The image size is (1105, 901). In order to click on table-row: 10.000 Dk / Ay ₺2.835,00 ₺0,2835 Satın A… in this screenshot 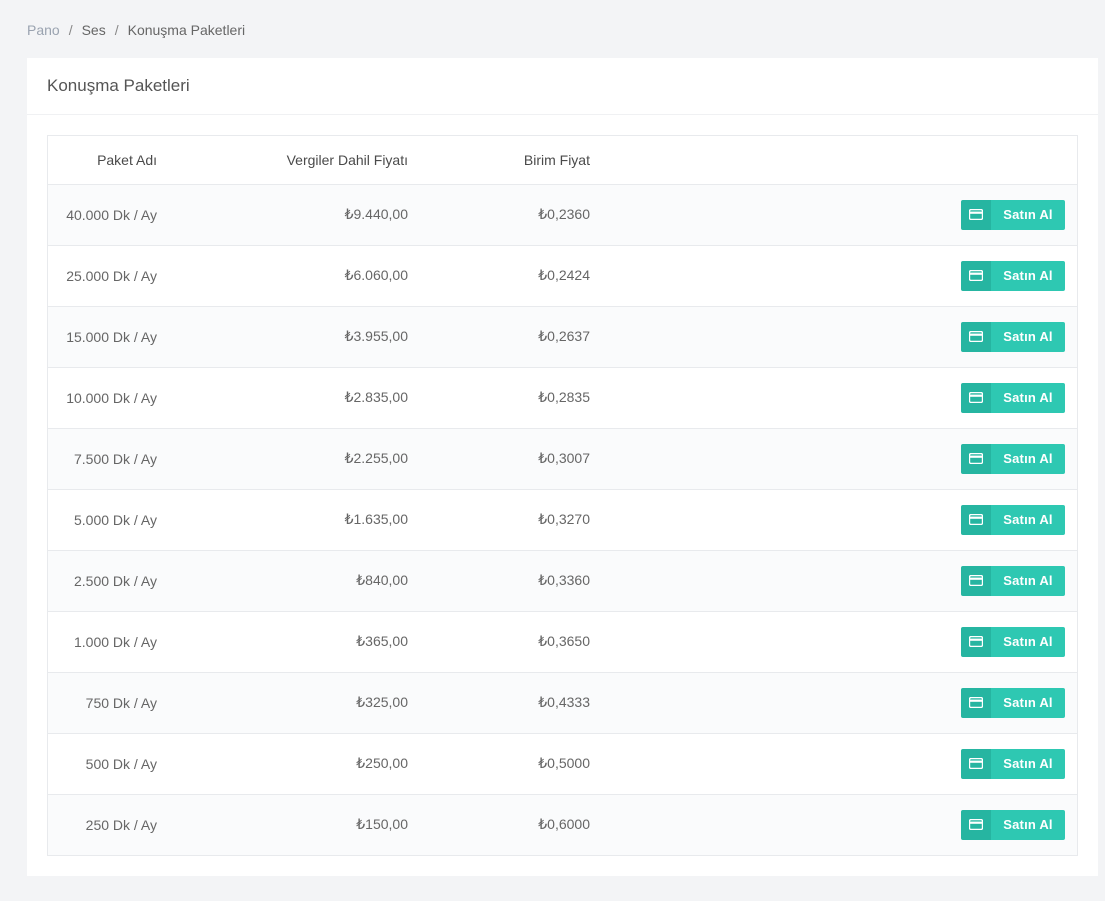, I will do `click(562, 397)`.